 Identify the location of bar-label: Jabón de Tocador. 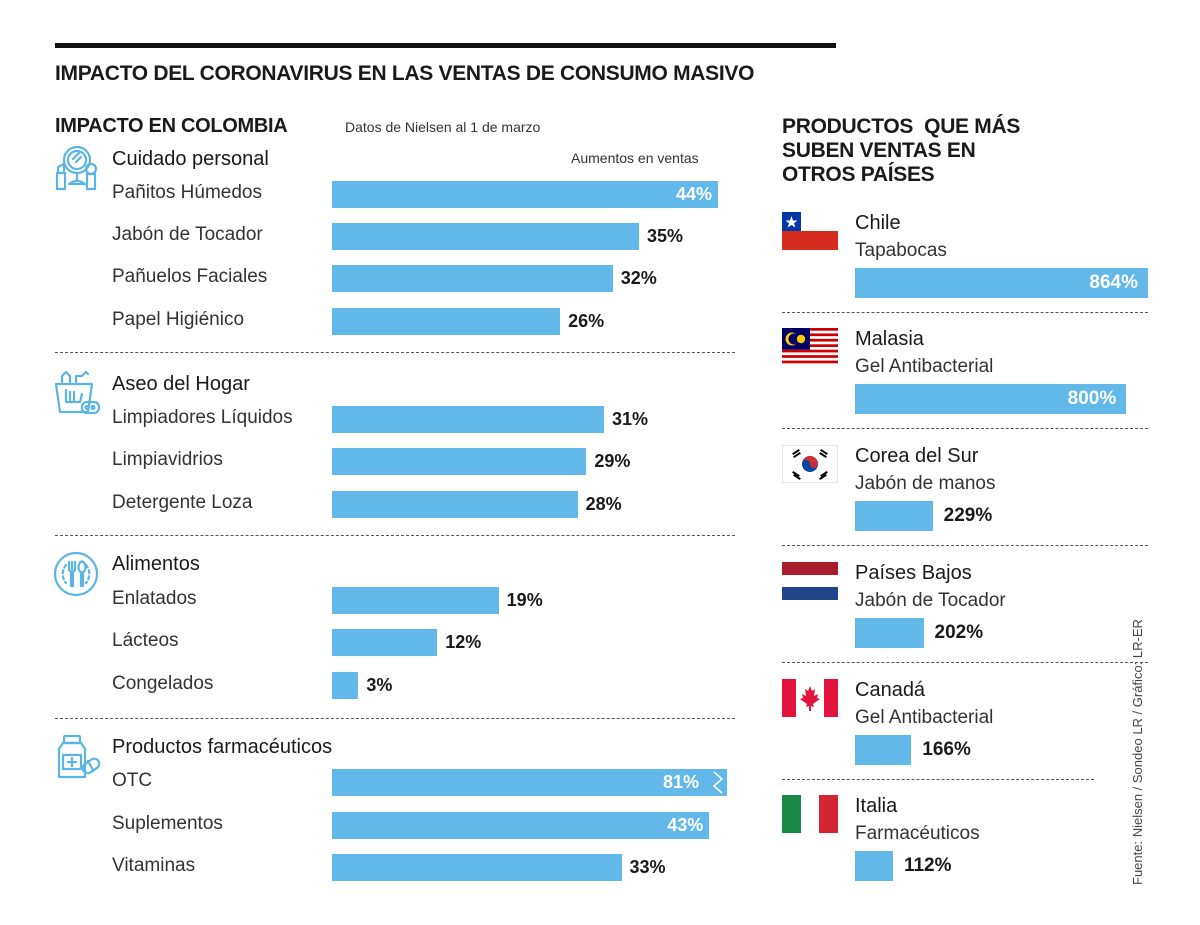
(187, 234).